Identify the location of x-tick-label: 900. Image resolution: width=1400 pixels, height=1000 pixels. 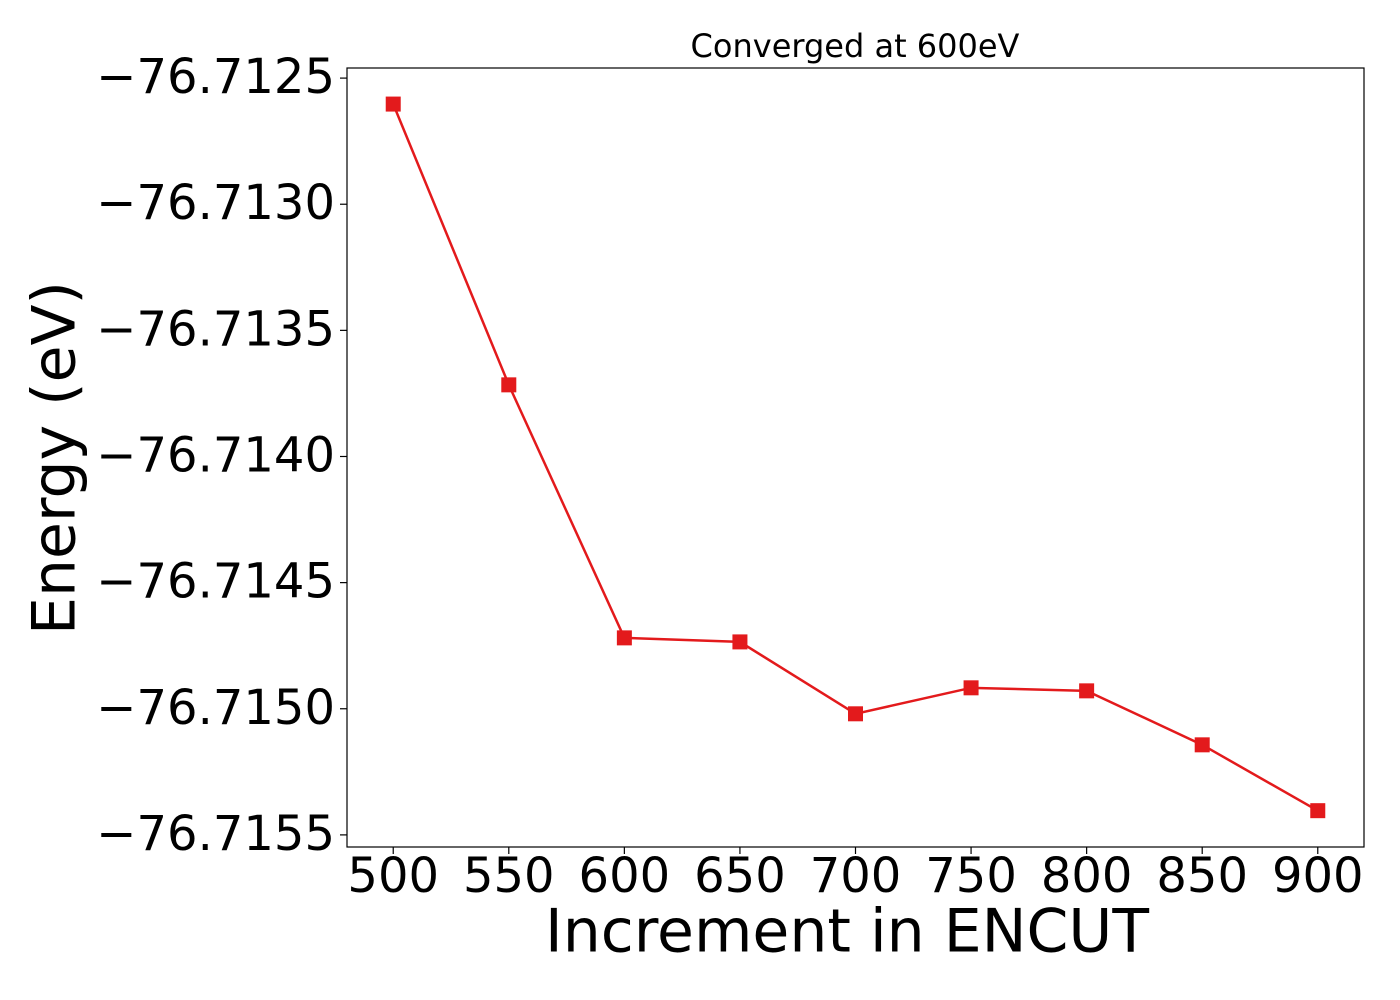
(1318, 876).